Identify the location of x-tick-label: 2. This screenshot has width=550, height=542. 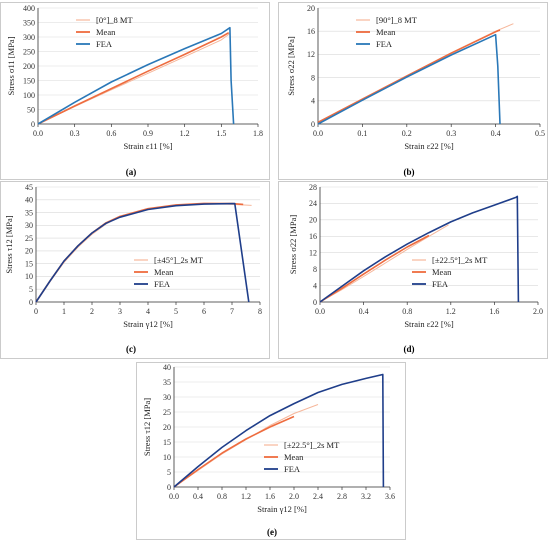
(92, 311).